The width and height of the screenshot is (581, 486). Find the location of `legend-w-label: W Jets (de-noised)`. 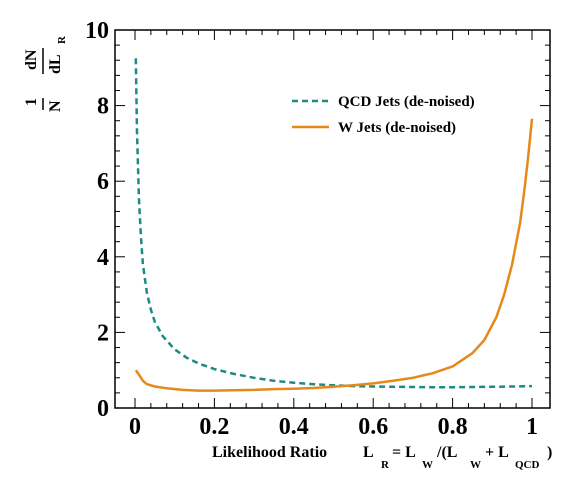

legend-w-label: W Jets (de-noised) is located at coordinates (397, 128).